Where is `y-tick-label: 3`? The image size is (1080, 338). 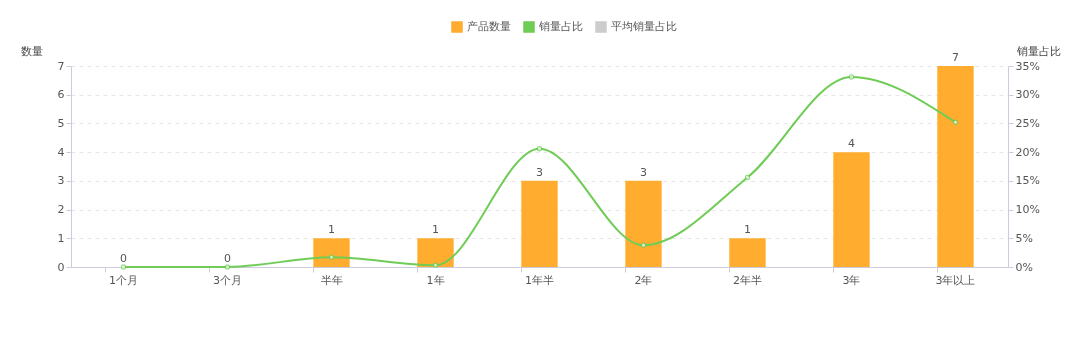
y-tick-label: 3 is located at coordinates (61, 181).